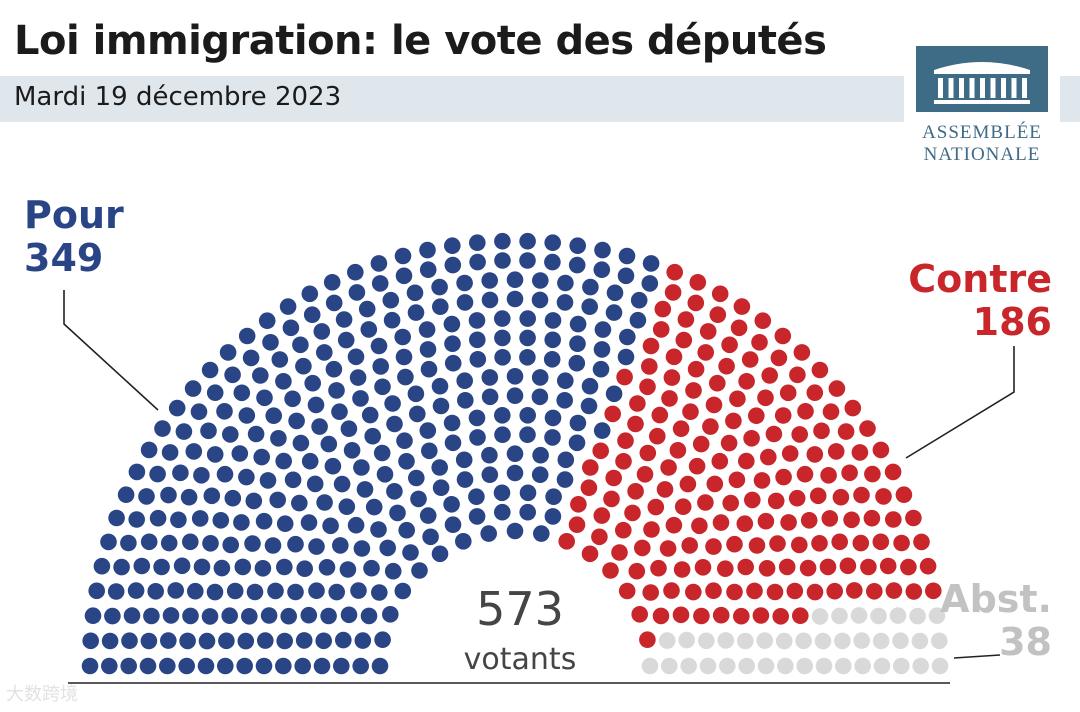 This screenshot has width=1080, height=712. Describe the element at coordinates (960, 402) in the screenshot. I see `contre-leader-line` at that location.